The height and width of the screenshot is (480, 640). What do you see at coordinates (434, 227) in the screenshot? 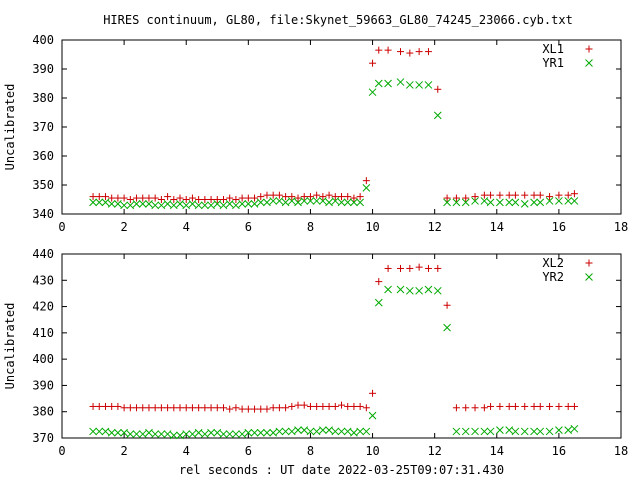
I see `x-tick-label: 12` at bounding box center [434, 227].